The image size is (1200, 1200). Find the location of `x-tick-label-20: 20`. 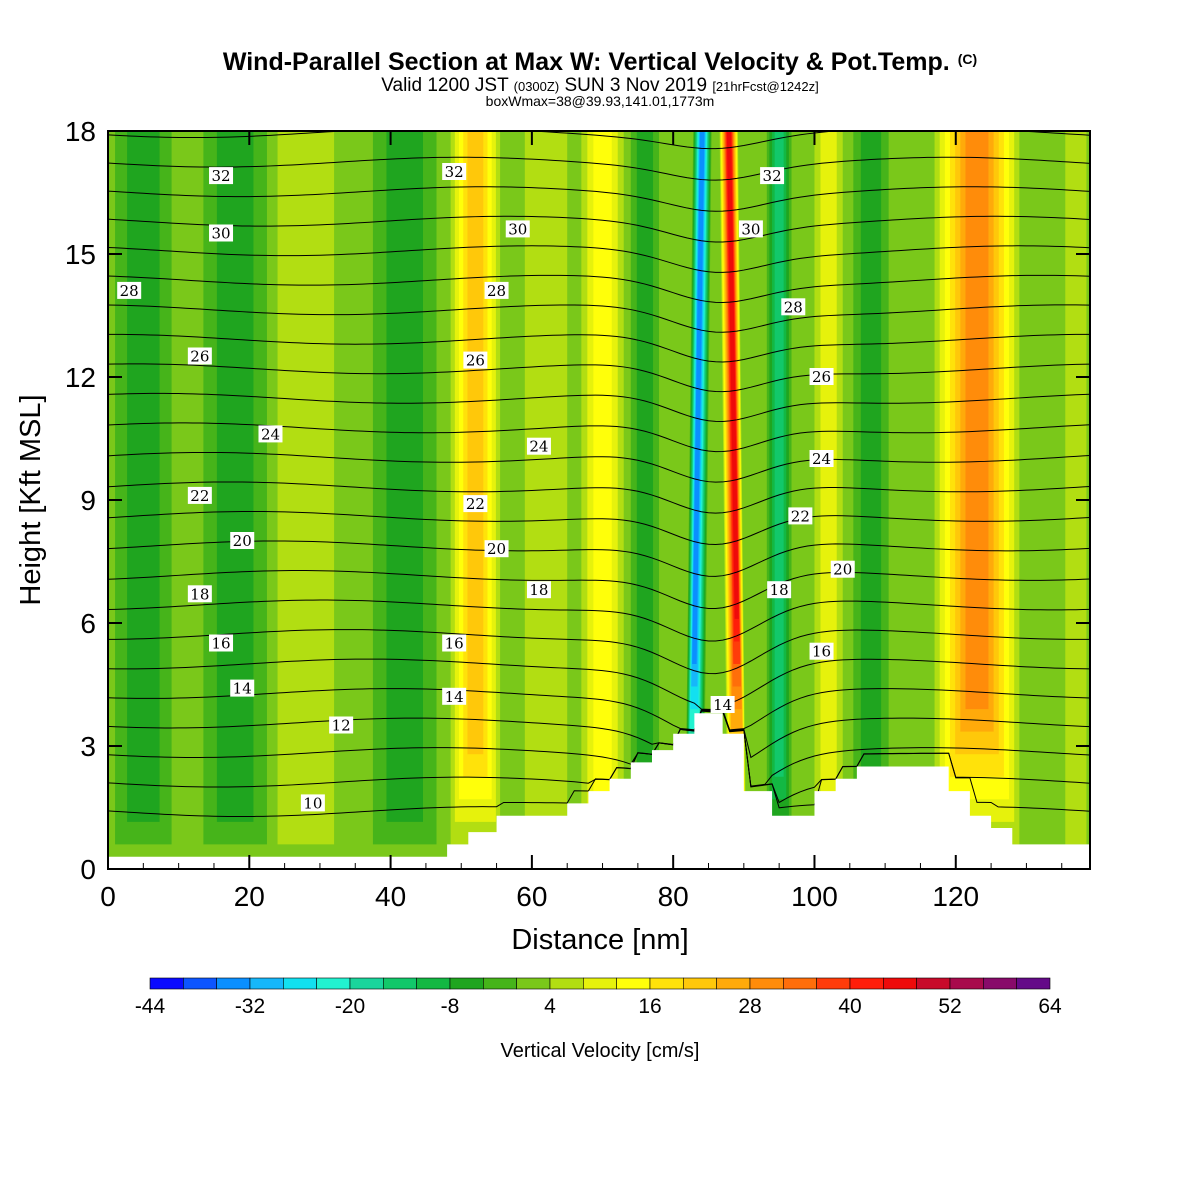

x-tick-label-20: 20 is located at coordinates (249, 896).